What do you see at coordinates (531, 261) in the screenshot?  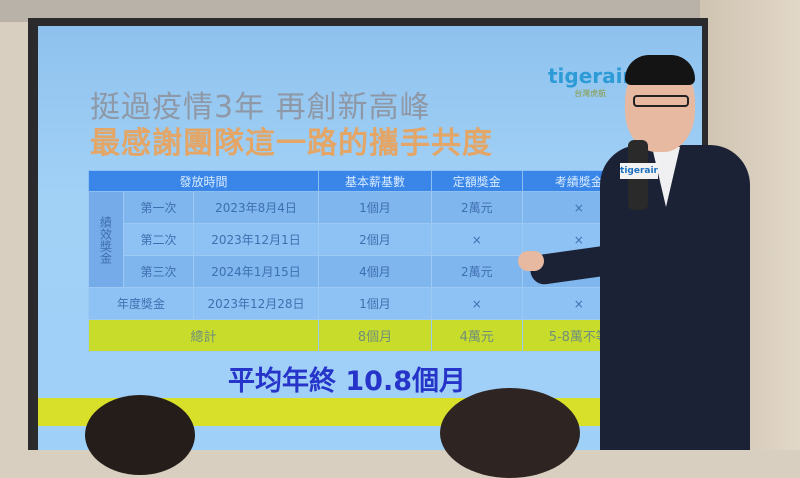 I see `hand` at bounding box center [531, 261].